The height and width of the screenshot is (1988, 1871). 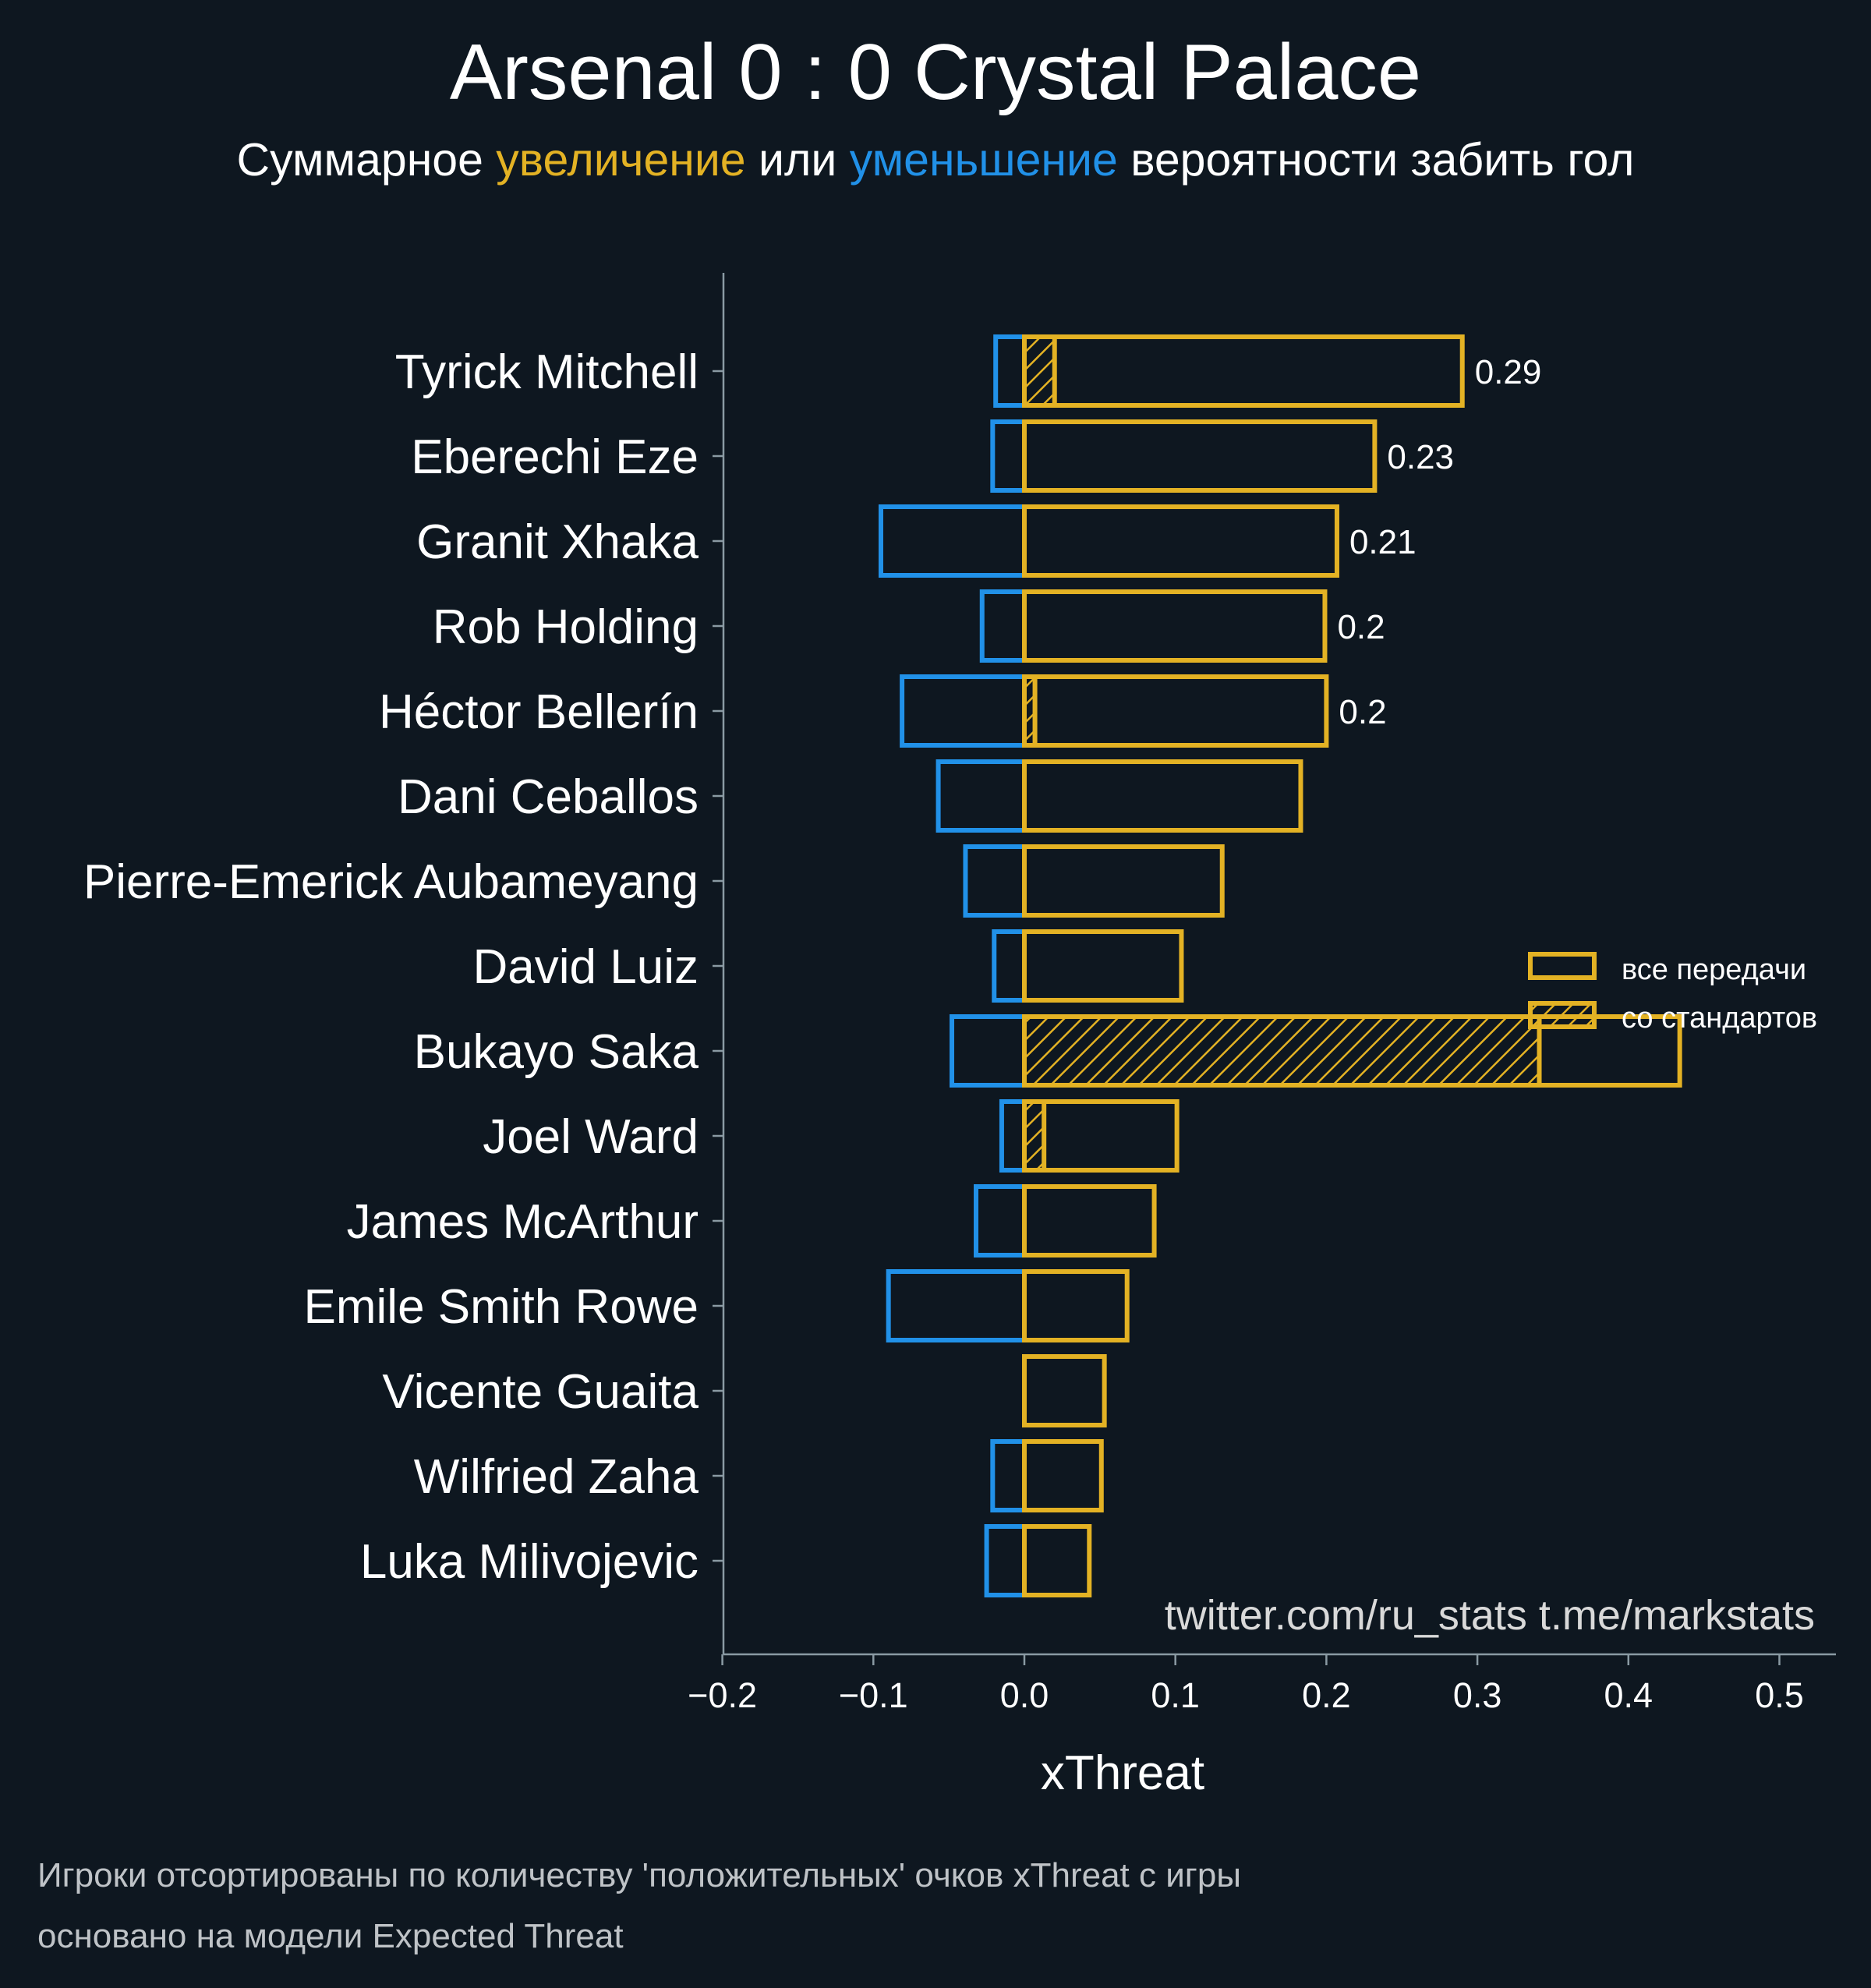 What do you see at coordinates (367, 160) in the screenshot?
I see `subtitle-prefix: Суммарное` at bounding box center [367, 160].